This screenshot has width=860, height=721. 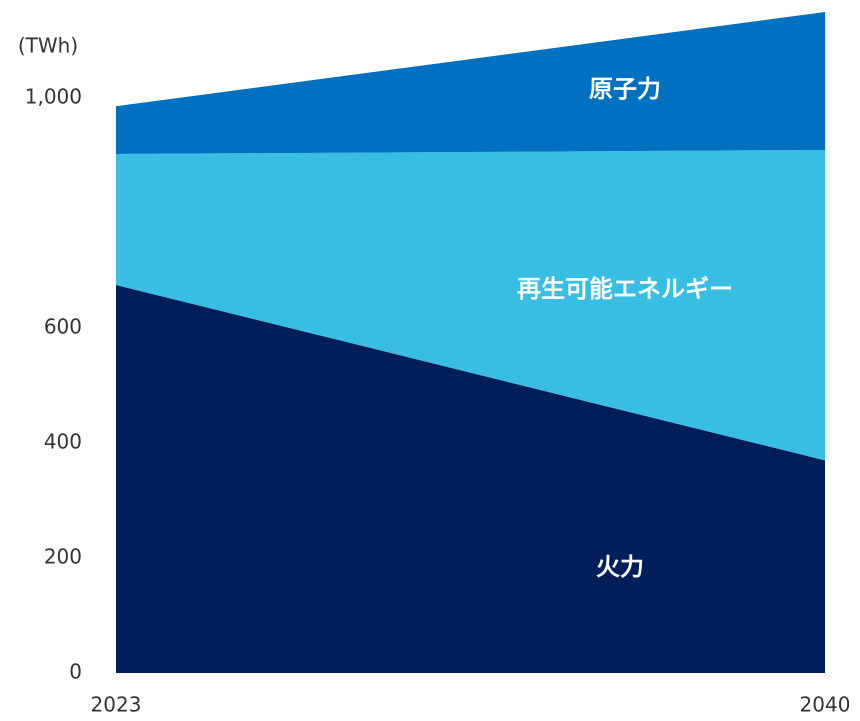 What do you see at coordinates (620, 567) in the screenshot?
I see `series-label: 火力` at bounding box center [620, 567].